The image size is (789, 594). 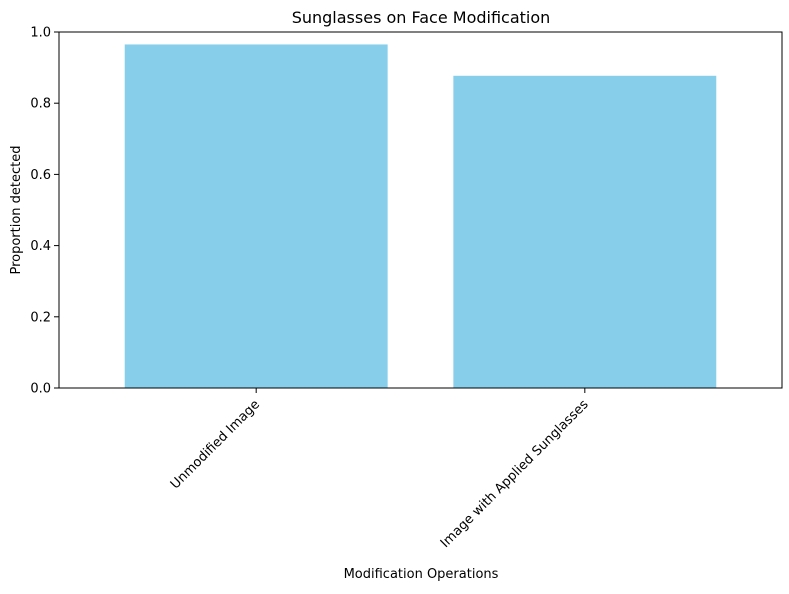 I want to click on chart-title: Sunglasses on Face Modification, so click(x=421, y=17).